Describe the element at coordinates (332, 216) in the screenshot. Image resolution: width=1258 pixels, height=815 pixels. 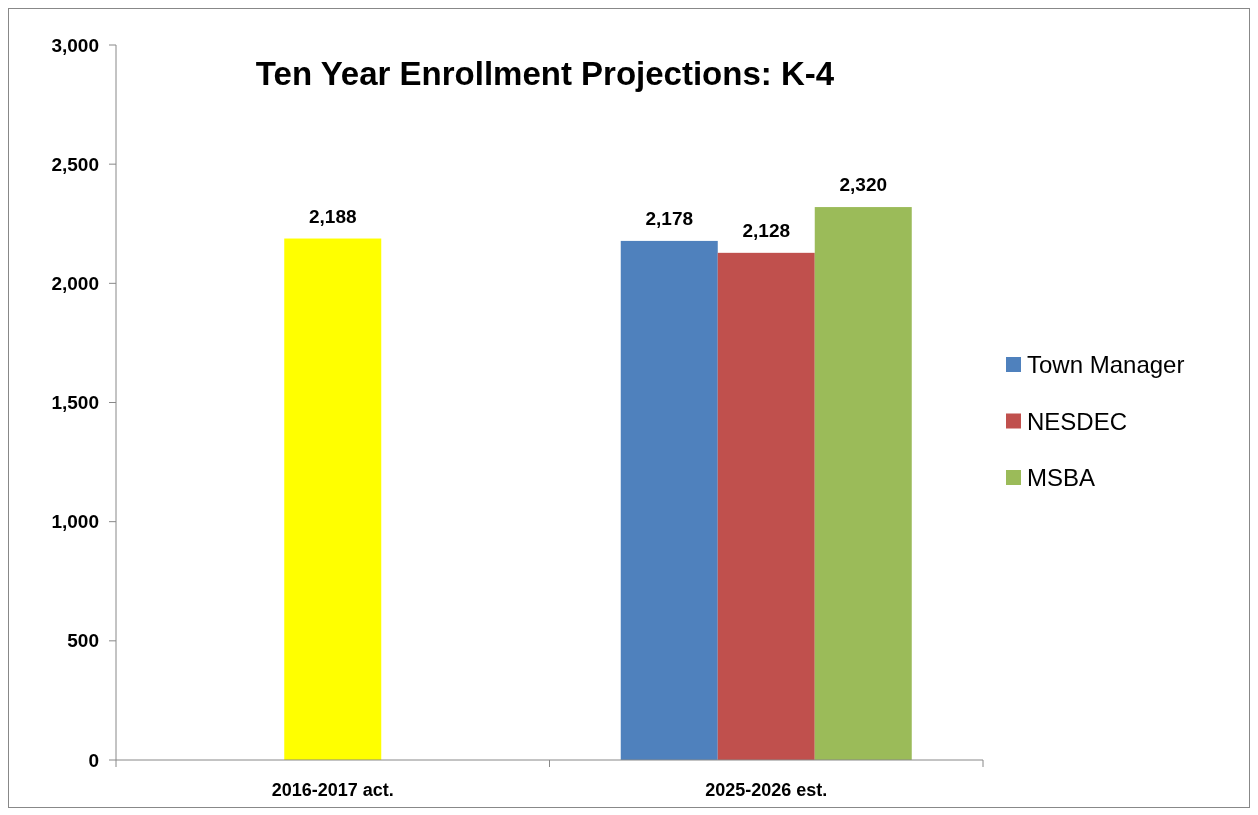
I see `data-label: 2,188` at that location.